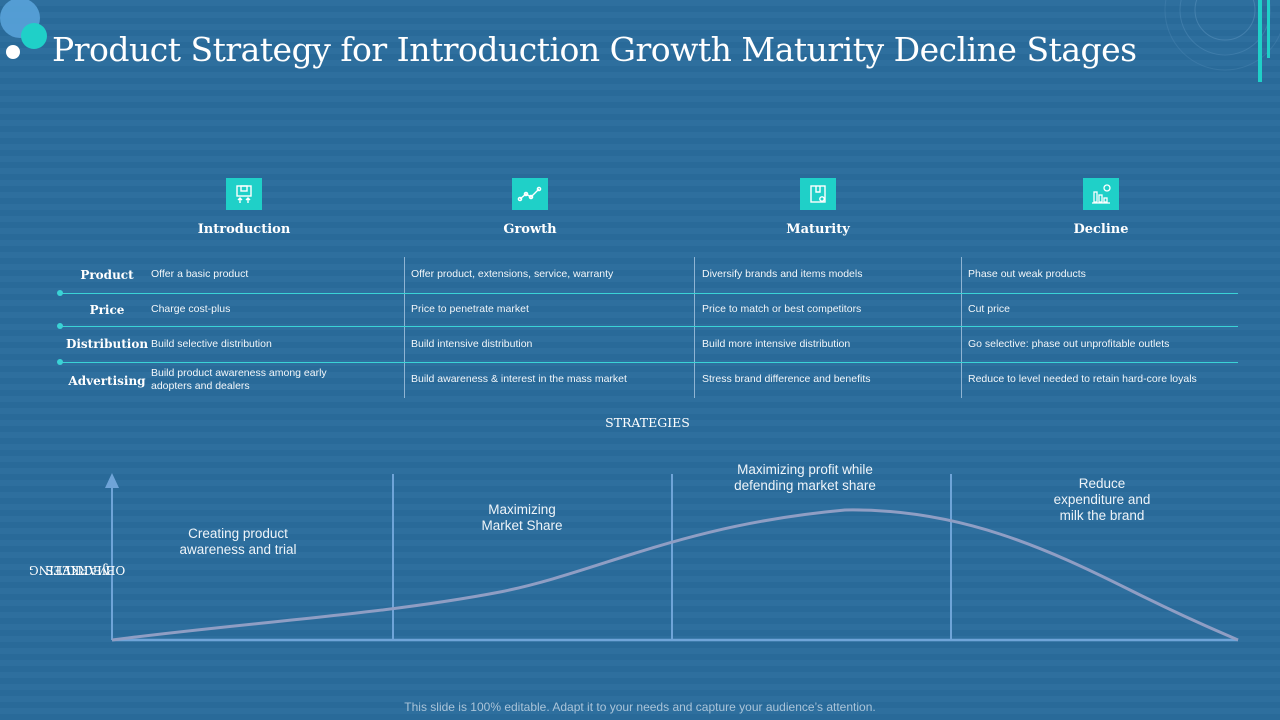 This screenshot has width=1280, height=720. I want to click on y-axis-arrow, so click(112, 480).